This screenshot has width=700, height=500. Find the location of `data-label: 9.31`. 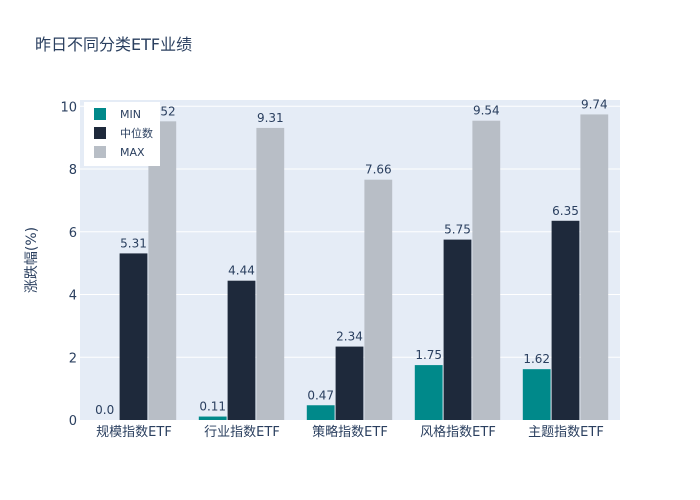

data-label: 9.31 is located at coordinates (270, 118).